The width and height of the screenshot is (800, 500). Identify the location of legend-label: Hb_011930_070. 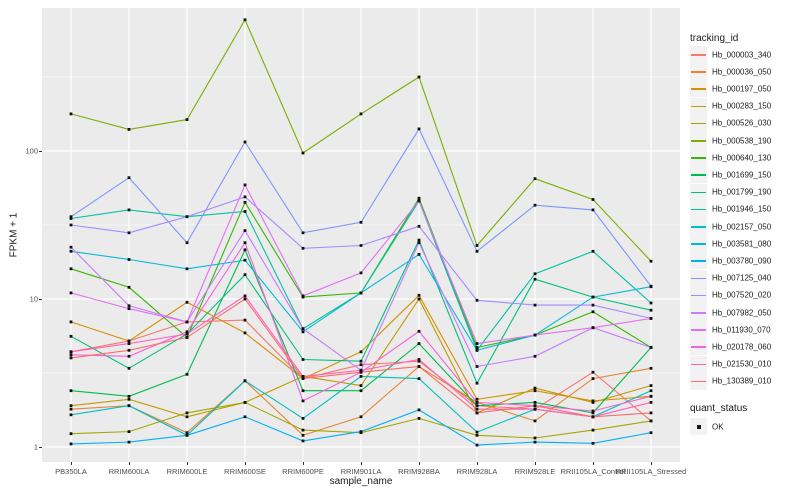
(741, 330).